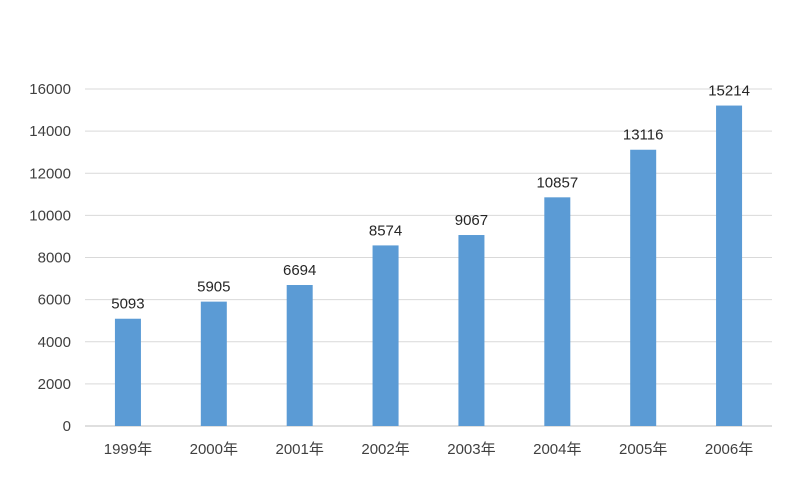 The image size is (800, 489). What do you see at coordinates (471, 220) in the screenshot?
I see `data-label: 9067` at bounding box center [471, 220].